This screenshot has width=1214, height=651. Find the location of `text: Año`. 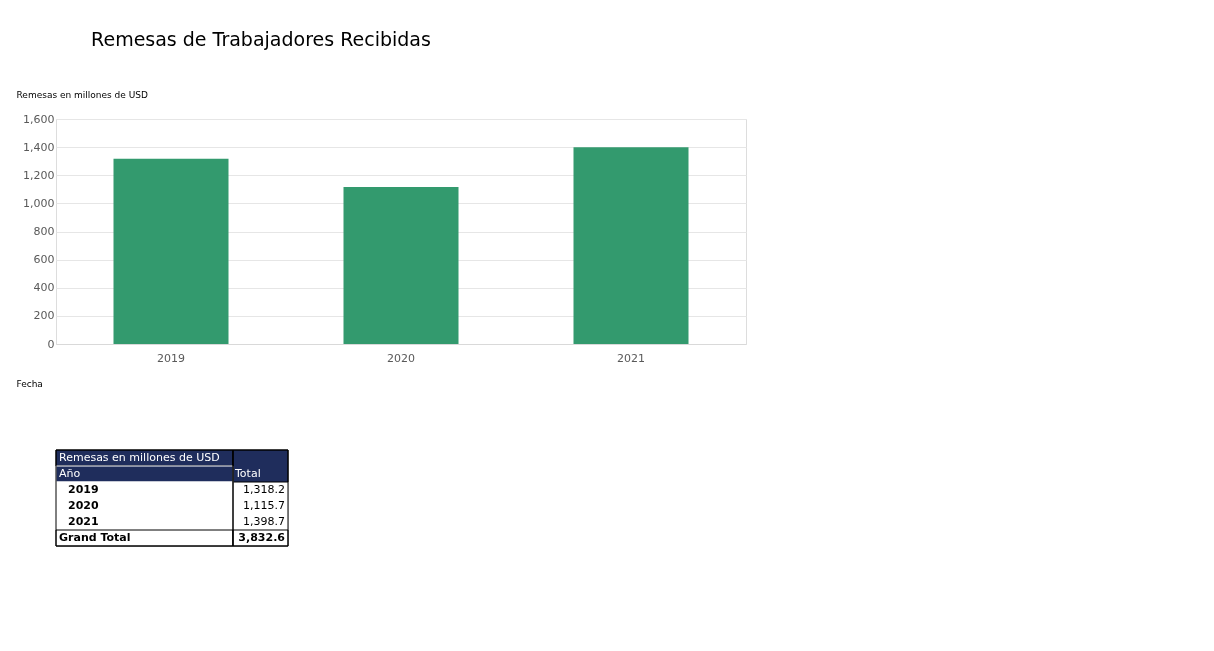

text: Año is located at coordinates (70, 473).